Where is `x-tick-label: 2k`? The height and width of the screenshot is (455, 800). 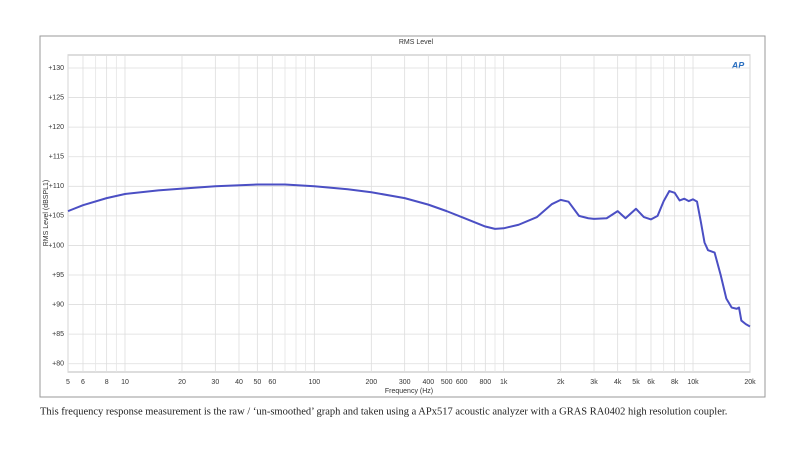 x-tick-label: 2k is located at coordinates (561, 382).